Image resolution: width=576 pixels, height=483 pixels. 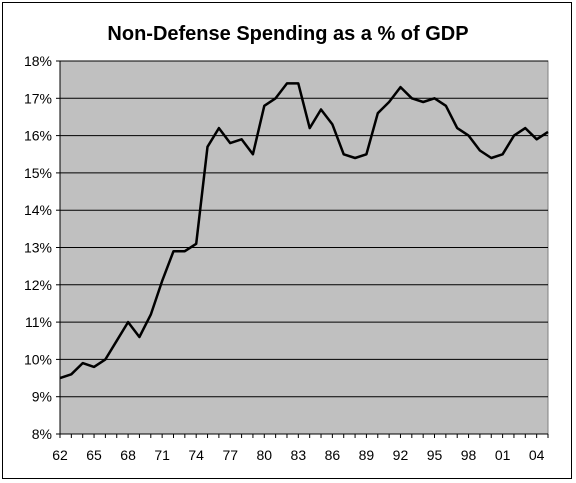 What do you see at coordinates (230, 455) in the screenshot?
I see `x-tick-label: 77` at bounding box center [230, 455].